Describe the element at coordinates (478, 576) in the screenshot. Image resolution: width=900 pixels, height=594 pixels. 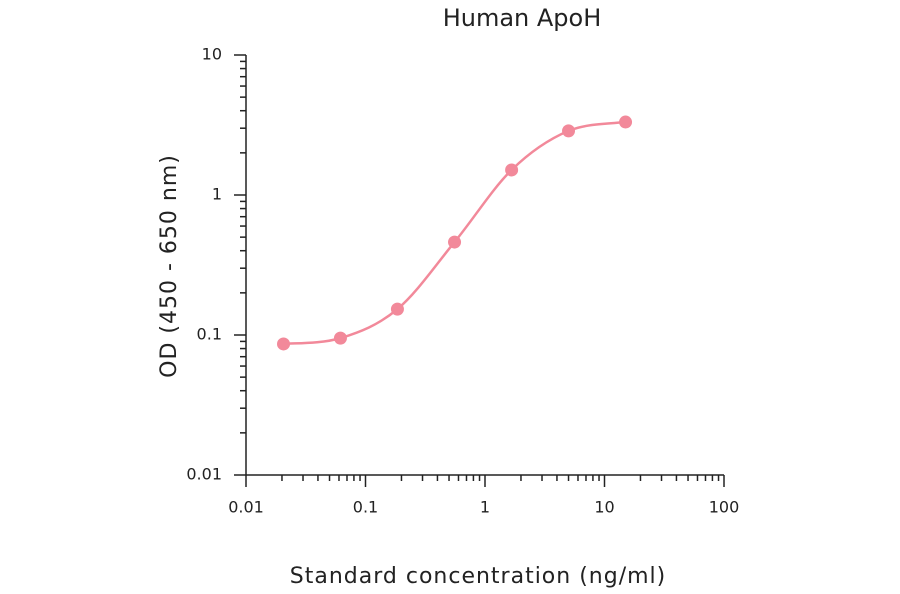
I see `x-axis-label: Standard concentration (ng/ml)` at that location.